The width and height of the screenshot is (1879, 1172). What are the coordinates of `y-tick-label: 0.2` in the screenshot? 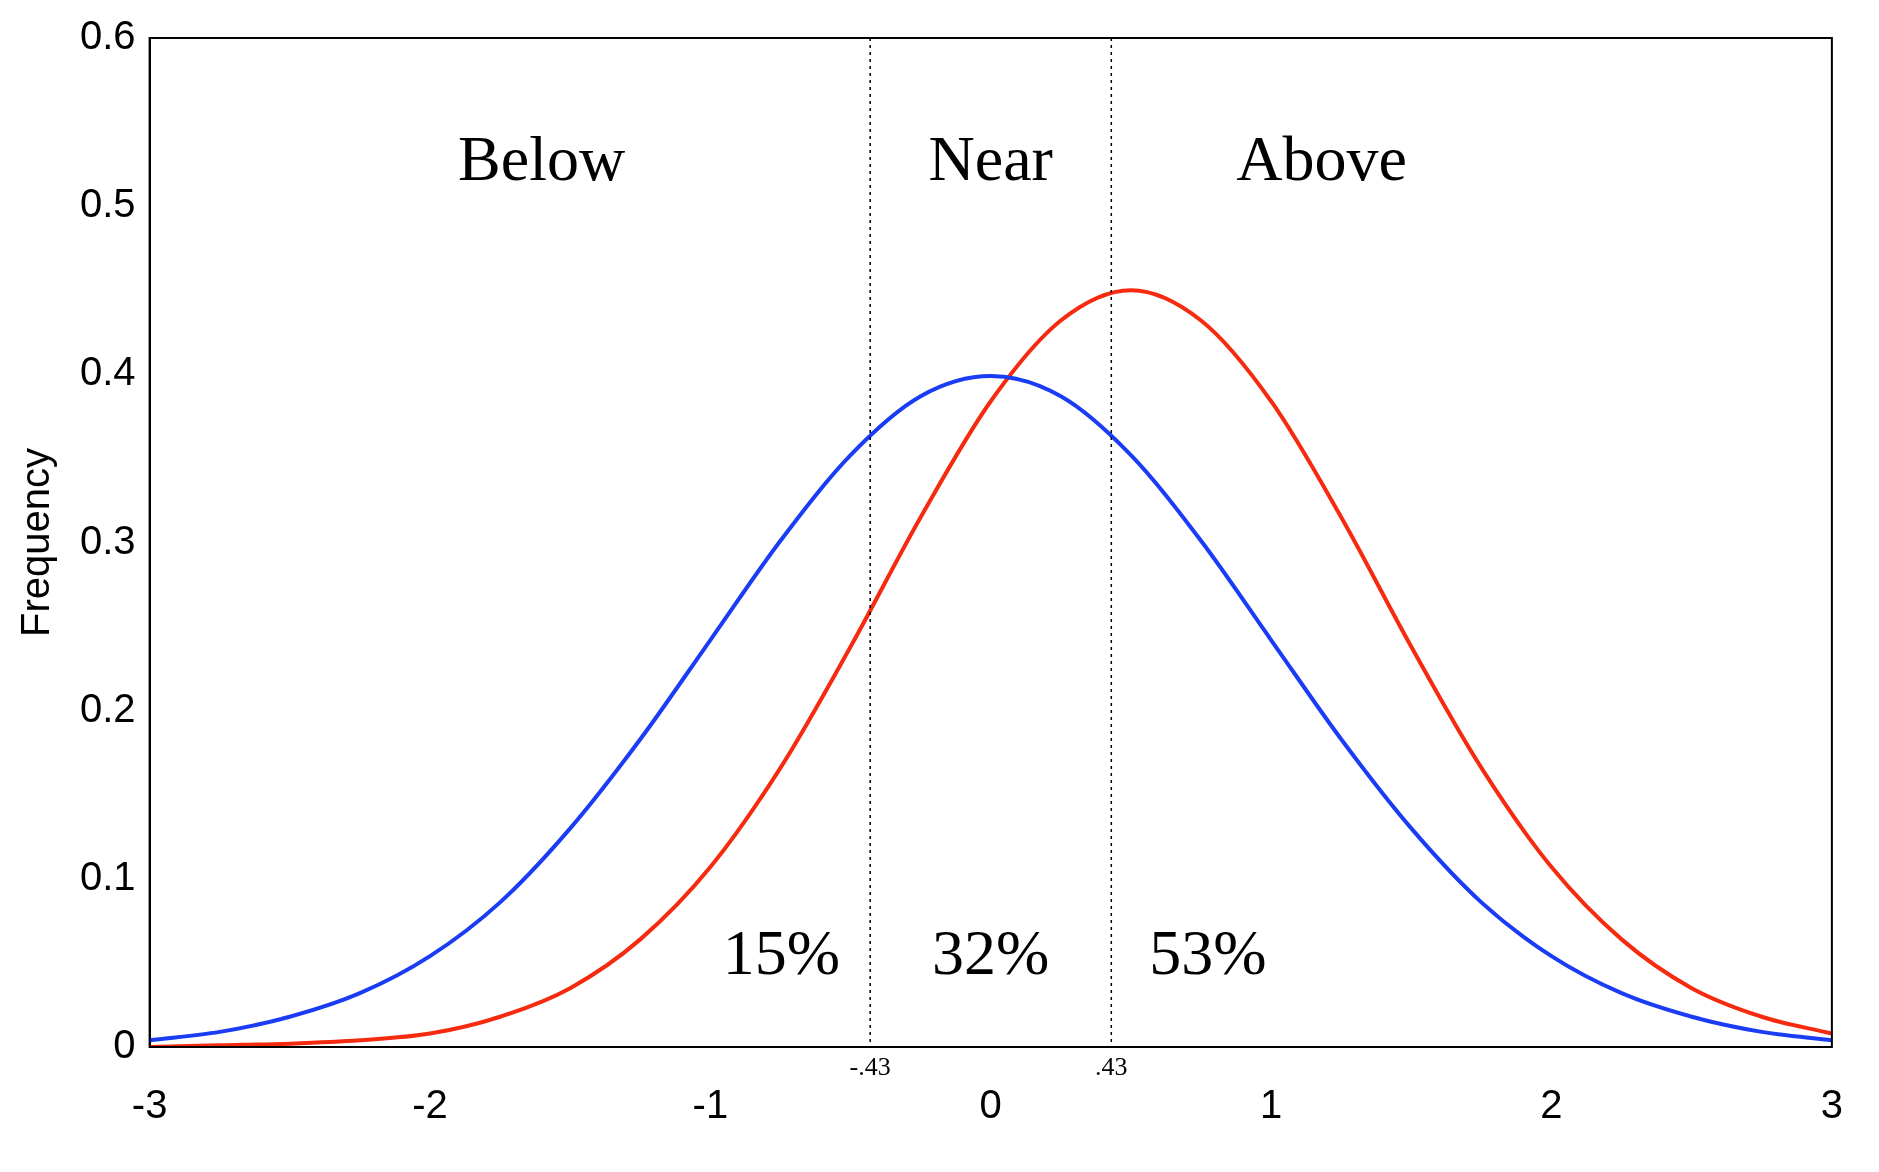 It's located at (108, 707).